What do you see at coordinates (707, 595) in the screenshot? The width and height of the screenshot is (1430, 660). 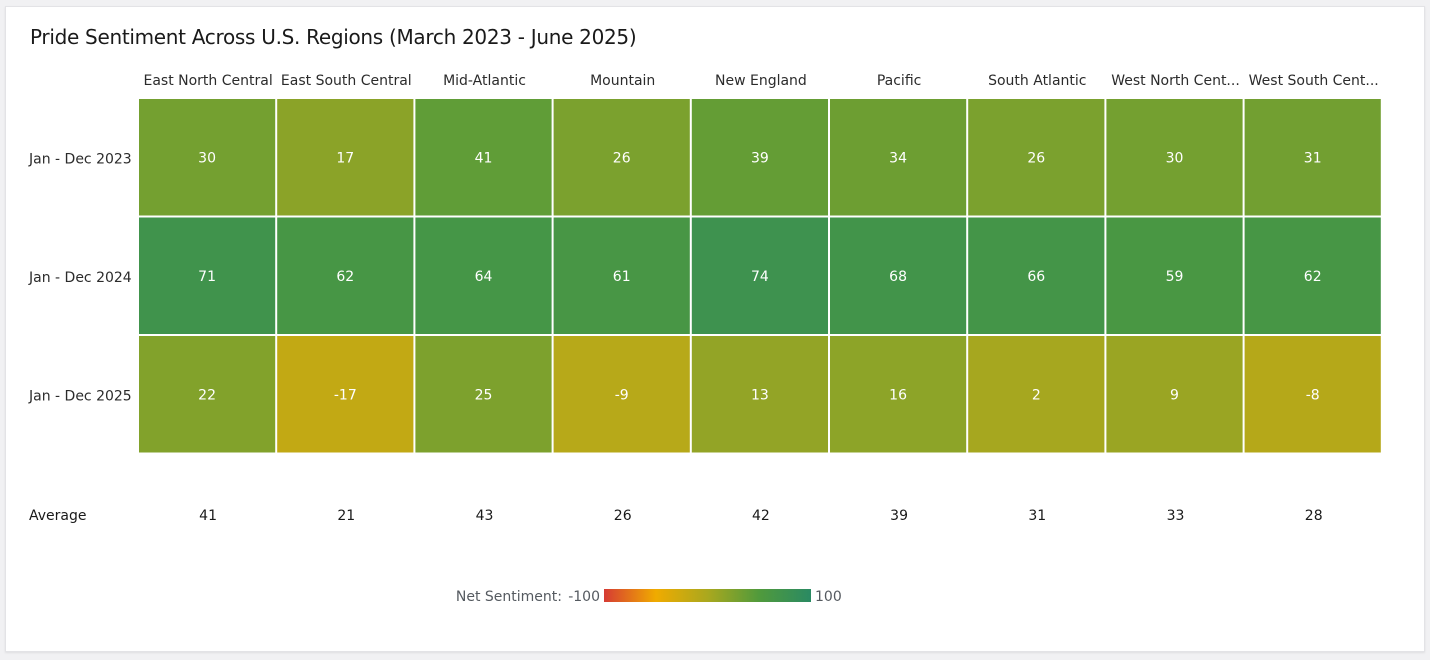 I see `legend-gradient-bar` at bounding box center [707, 595].